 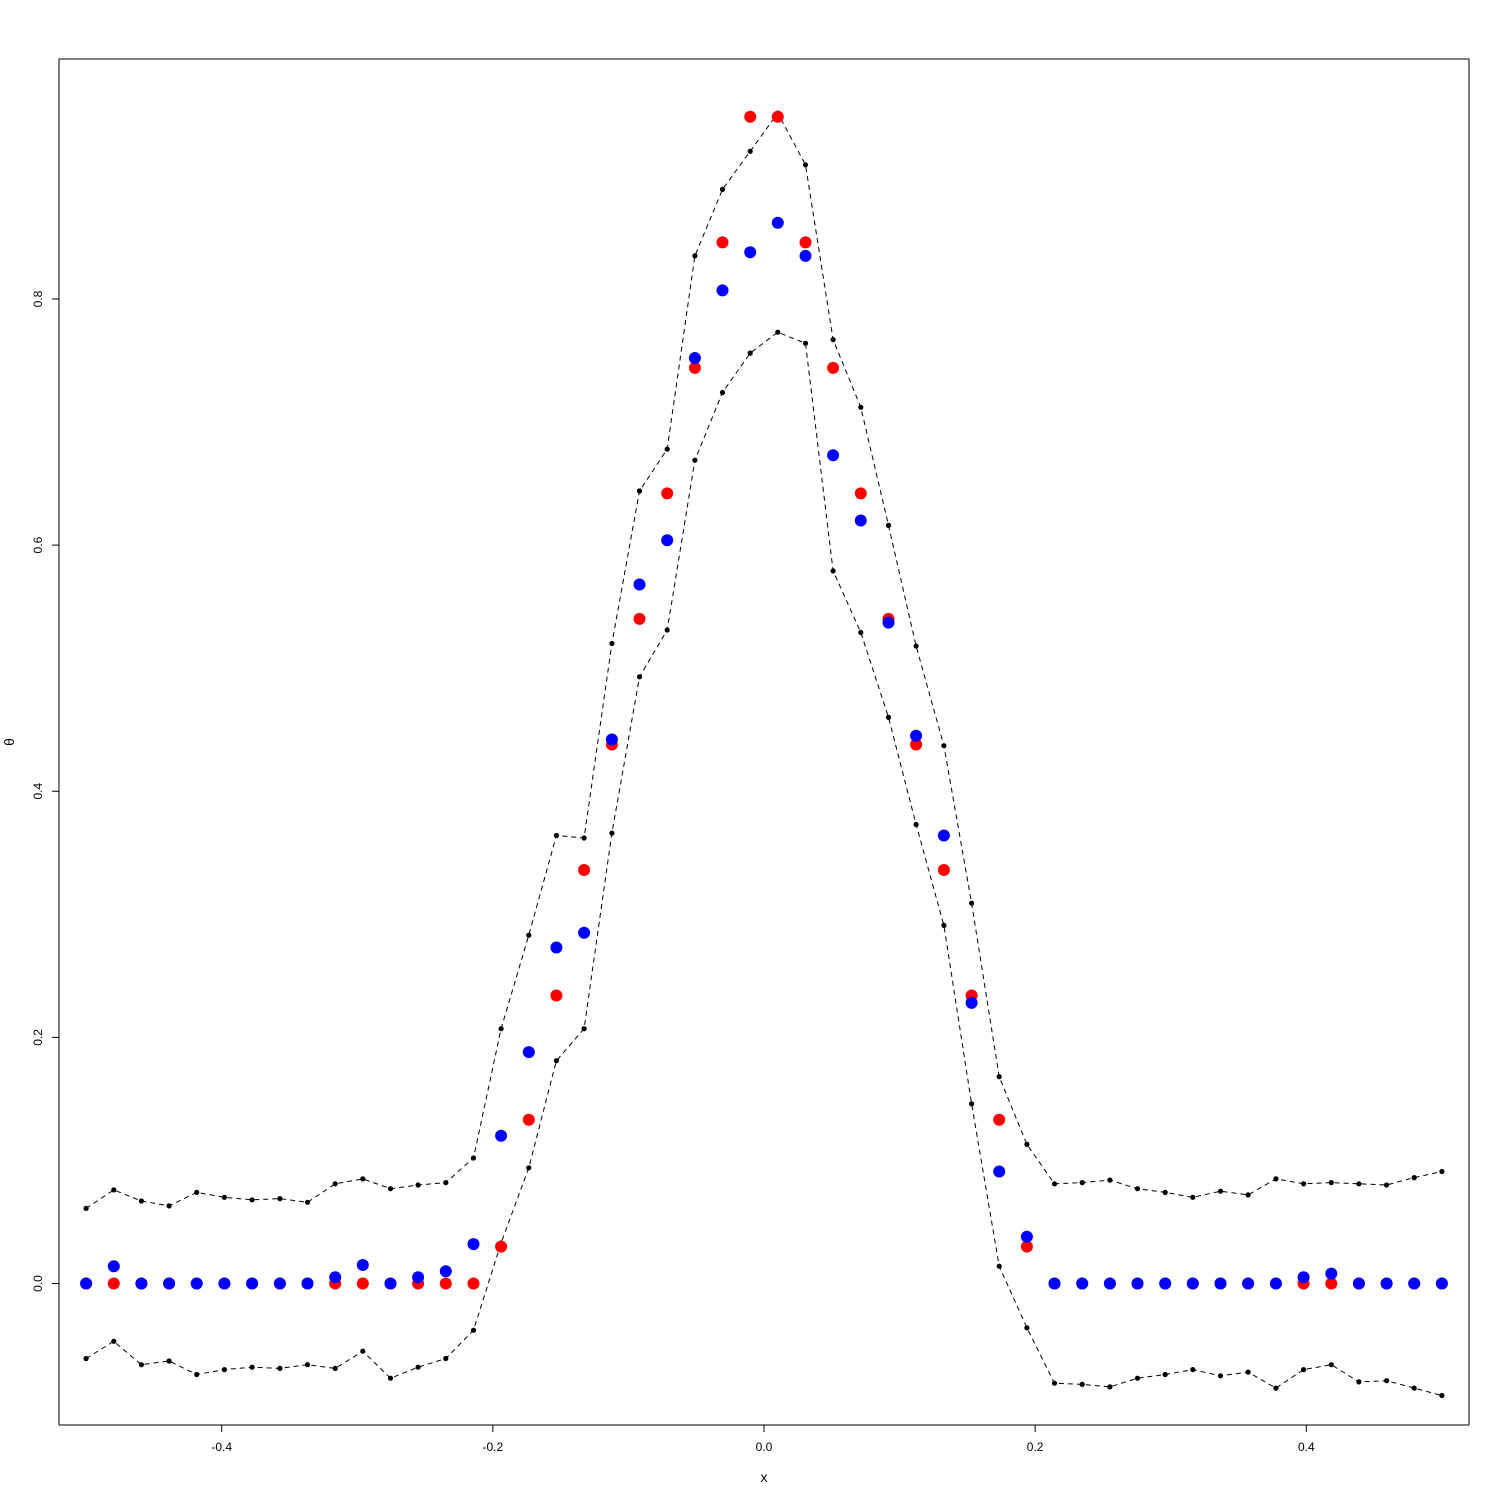 I want to click on y-tick-label: 0.2, so click(x=38, y=1037).